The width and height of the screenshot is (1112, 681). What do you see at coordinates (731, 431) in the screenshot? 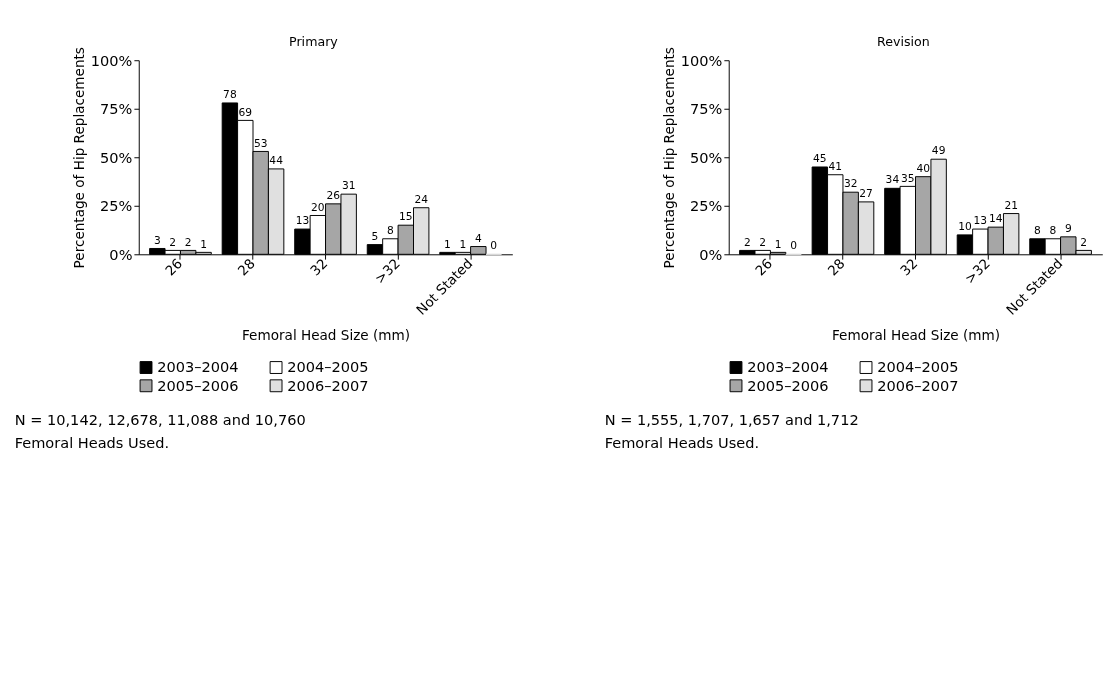
I see `text: N = 1,555, 1,707, 1,657 and 1,712 Femoral Heads Used.` at bounding box center [731, 431].